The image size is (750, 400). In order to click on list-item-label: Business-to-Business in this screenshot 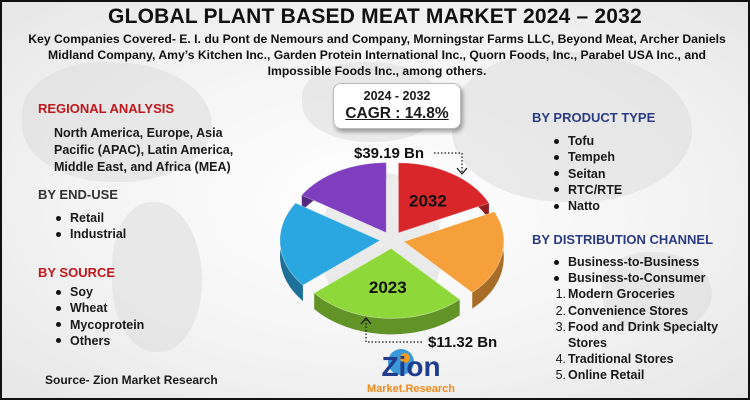, I will do `click(634, 262)`.